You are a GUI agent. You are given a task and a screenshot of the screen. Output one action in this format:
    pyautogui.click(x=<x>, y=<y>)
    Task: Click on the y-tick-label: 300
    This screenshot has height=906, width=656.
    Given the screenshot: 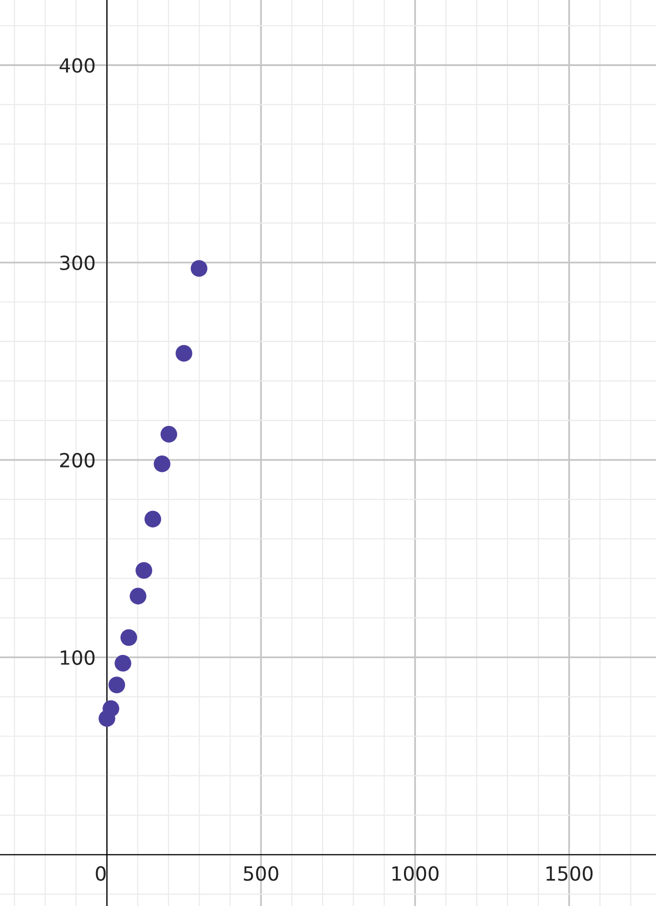 What is the action you would take?
    pyautogui.click(x=77, y=262)
    